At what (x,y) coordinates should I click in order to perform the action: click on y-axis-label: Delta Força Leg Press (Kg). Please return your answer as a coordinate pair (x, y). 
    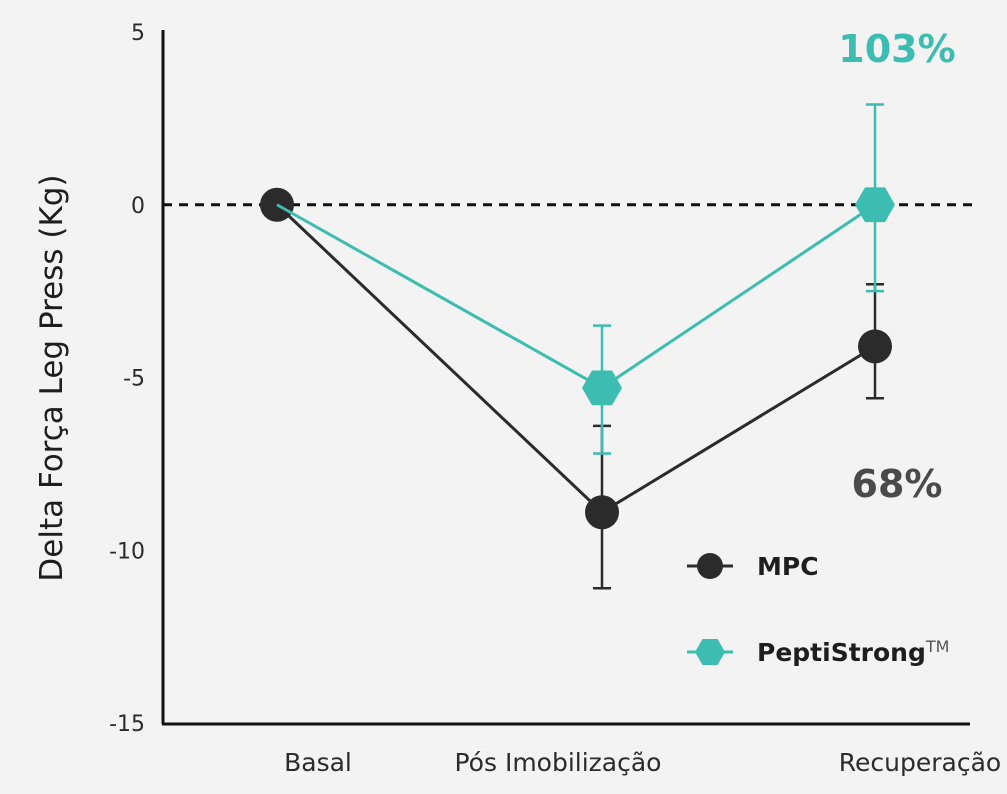
    Looking at the image, I should click on (52, 377).